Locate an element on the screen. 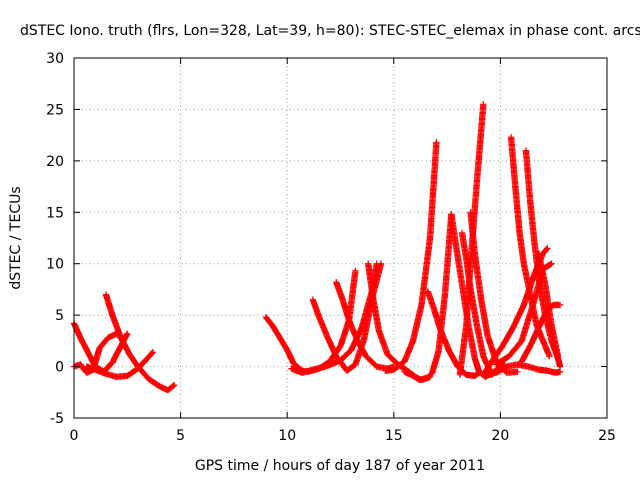 This screenshot has width=640, height=480. y-tick-label: 0 is located at coordinates (59, 368).